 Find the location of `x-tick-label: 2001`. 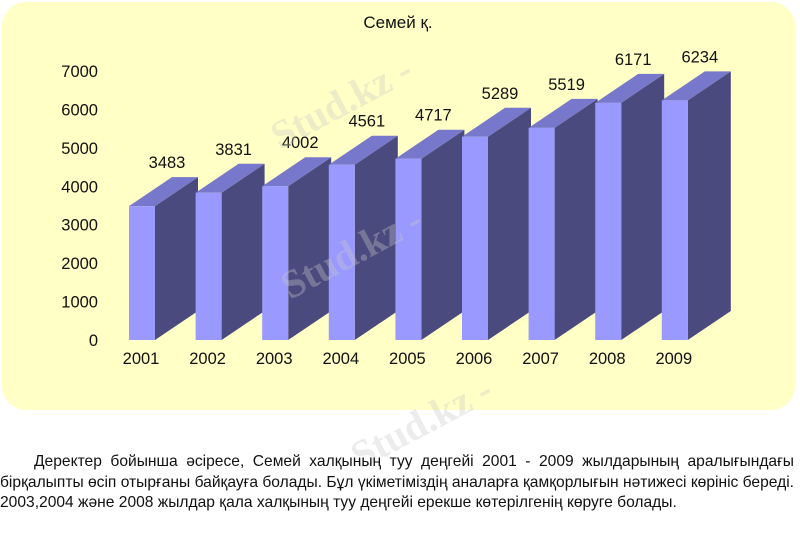

x-tick-label: 2001 is located at coordinates (141, 359).